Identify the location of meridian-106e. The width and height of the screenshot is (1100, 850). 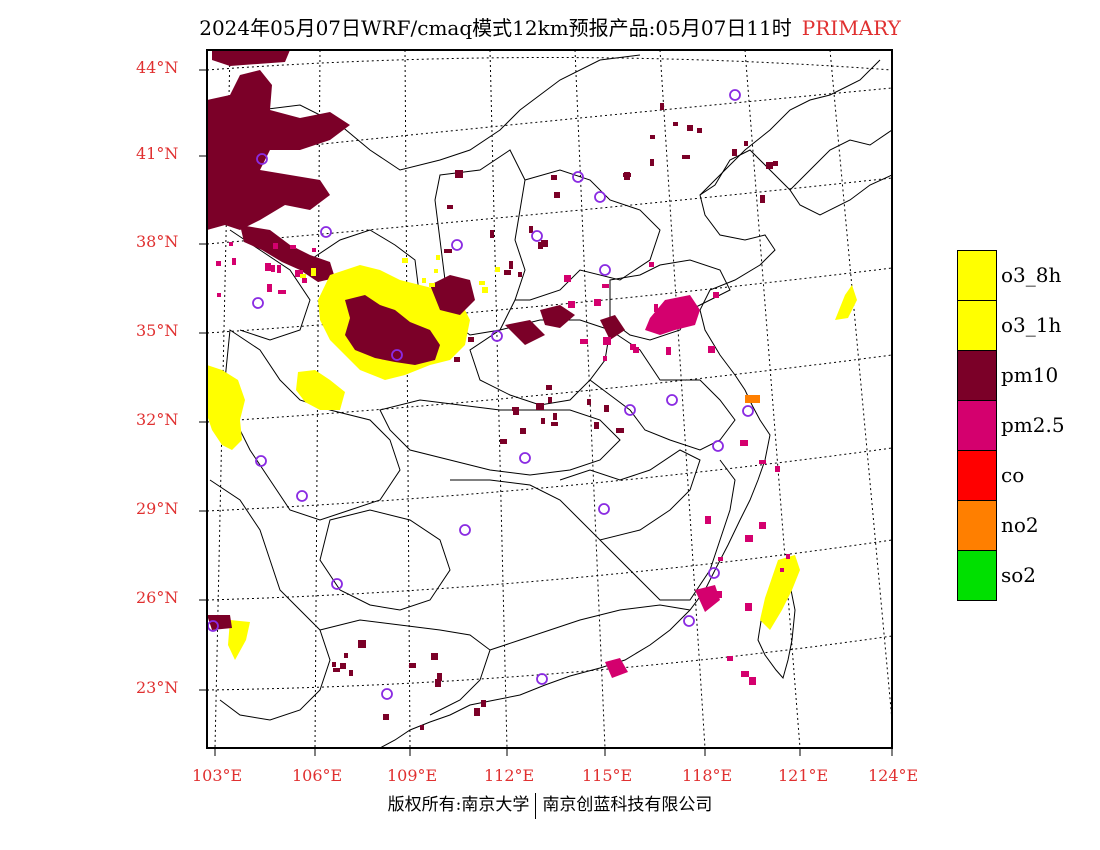
(317, 399).